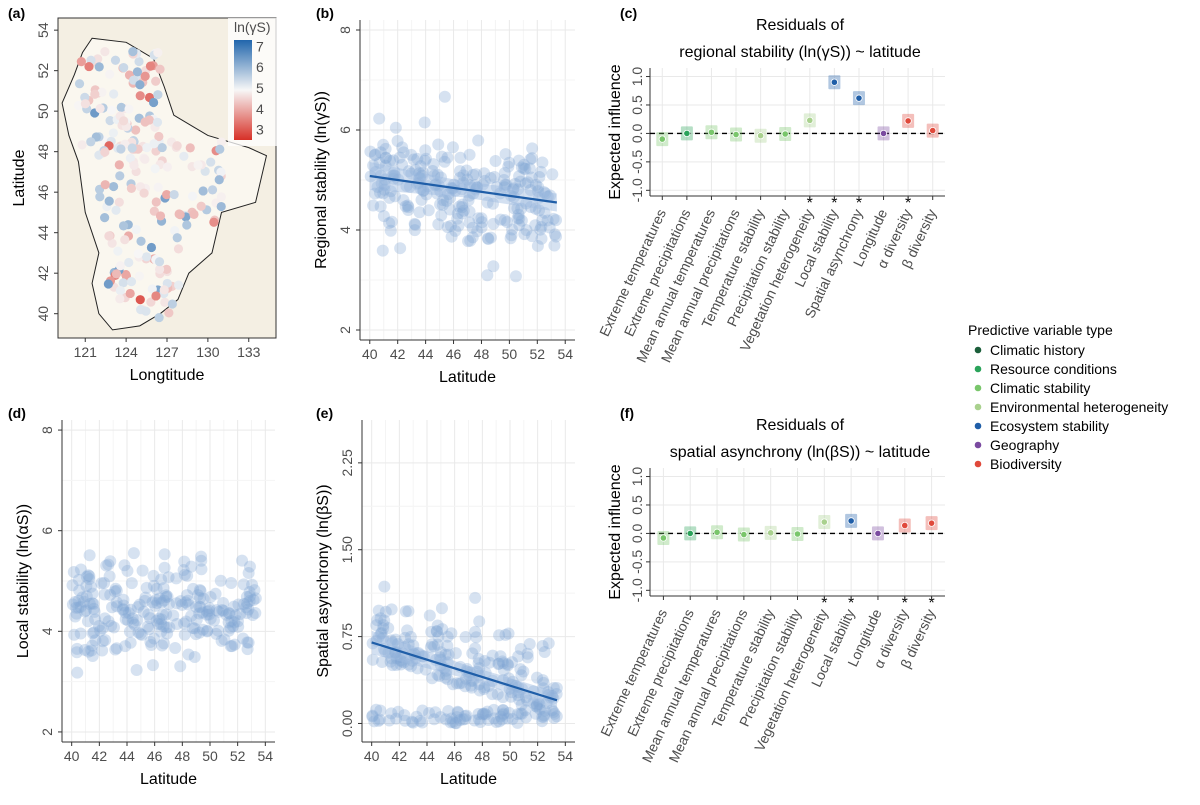  What do you see at coordinates (345, 30) in the screenshot?
I see `b-y-tick-label: 8` at bounding box center [345, 30].